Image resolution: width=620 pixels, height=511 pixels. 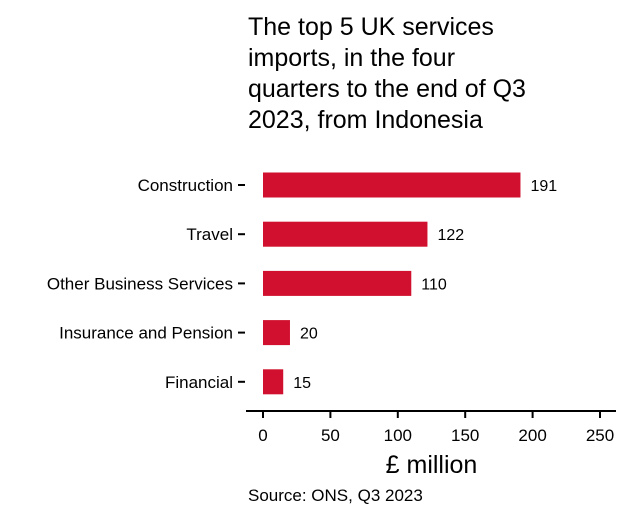 I want to click on chart-title-line: quarters to the end of Q3, so click(x=387, y=89).